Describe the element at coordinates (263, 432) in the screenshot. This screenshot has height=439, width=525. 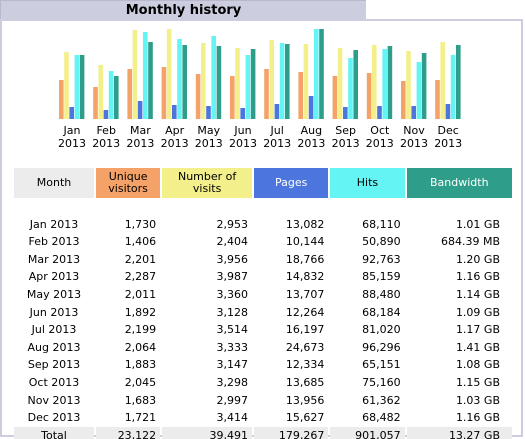
I see `table-total-row: Total 23,122 39,491 179,267 901,057 13.27 GB` at that location.